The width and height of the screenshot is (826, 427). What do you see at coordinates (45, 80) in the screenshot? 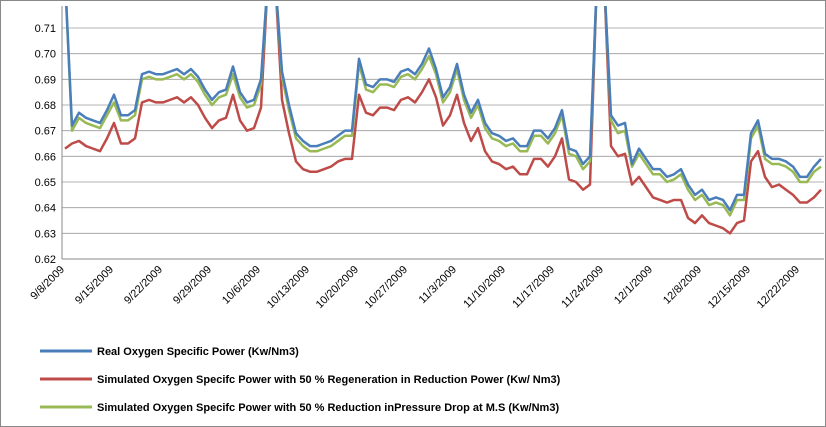
I see `y-tick-label: 0.69` at bounding box center [45, 80].